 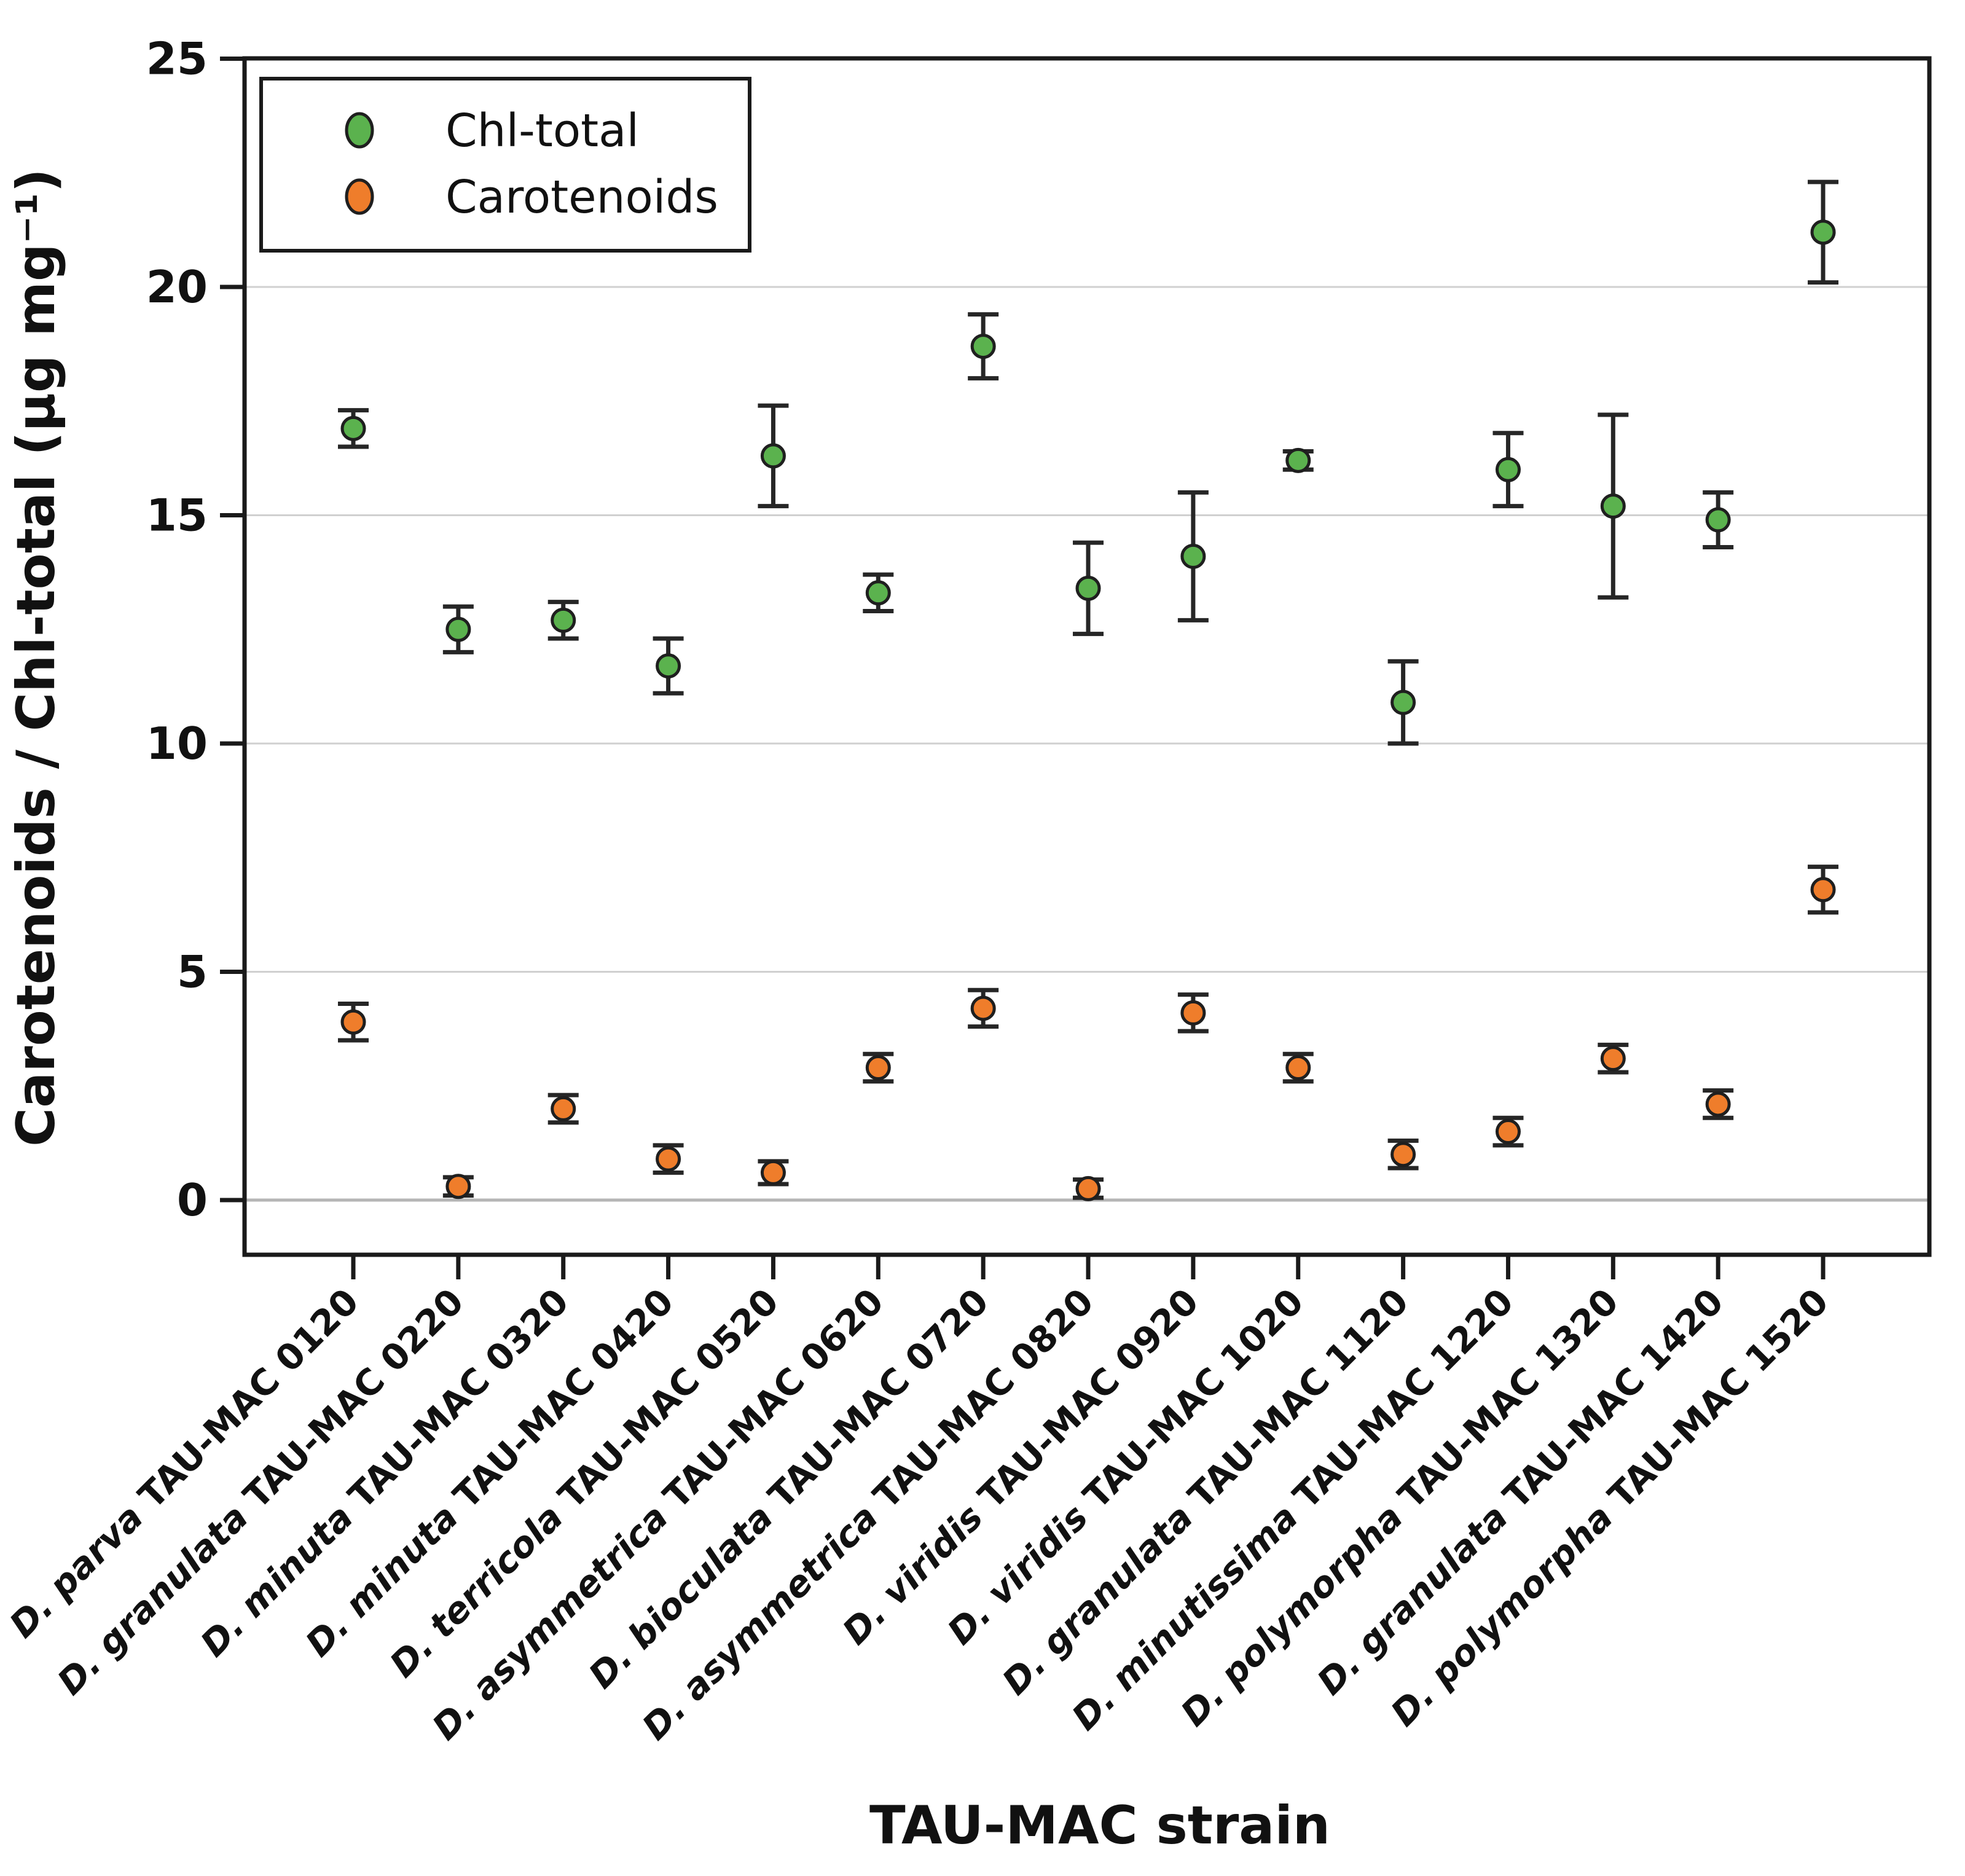 What do you see at coordinates (36, 657) in the screenshot?
I see `y-axis-title: Carotenoids / Chl-total (µg mg⁻¹)` at bounding box center [36, 657].